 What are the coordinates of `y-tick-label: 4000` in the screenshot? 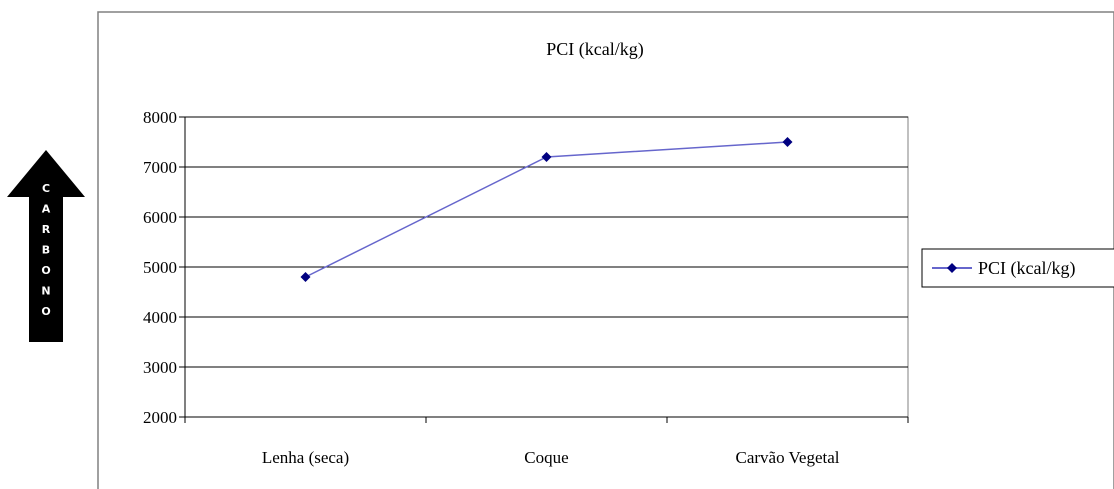 It's located at (160, 317).